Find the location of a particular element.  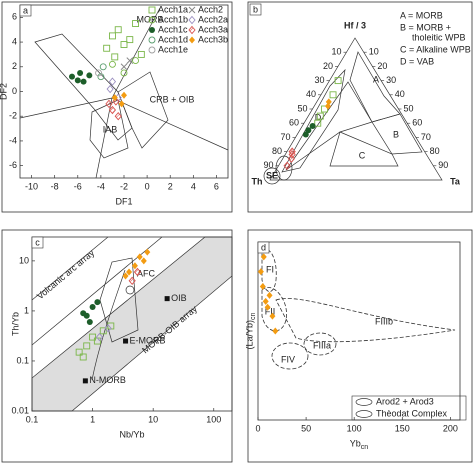

annotation: FIIIa is located at coordinates (322, 345).